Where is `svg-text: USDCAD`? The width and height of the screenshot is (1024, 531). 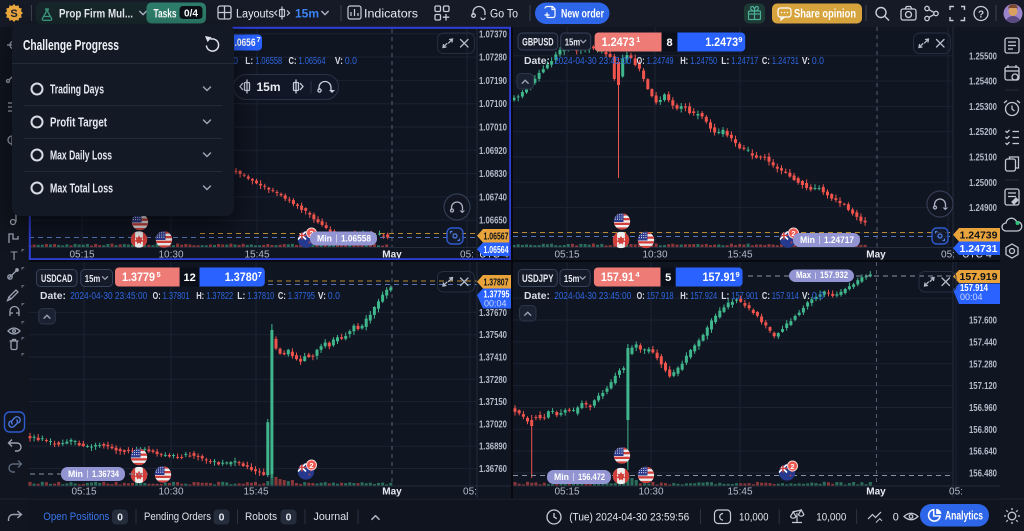 svg-text: USDCAD is located at coordinates (57, 279).